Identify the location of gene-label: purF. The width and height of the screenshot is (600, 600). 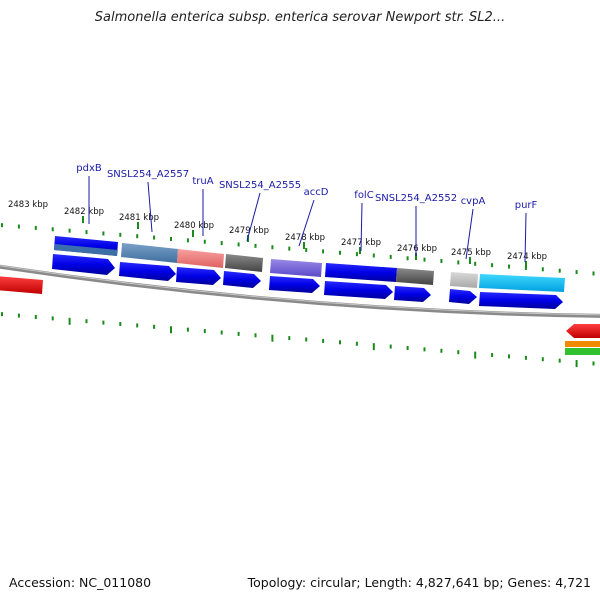
(526, 205).